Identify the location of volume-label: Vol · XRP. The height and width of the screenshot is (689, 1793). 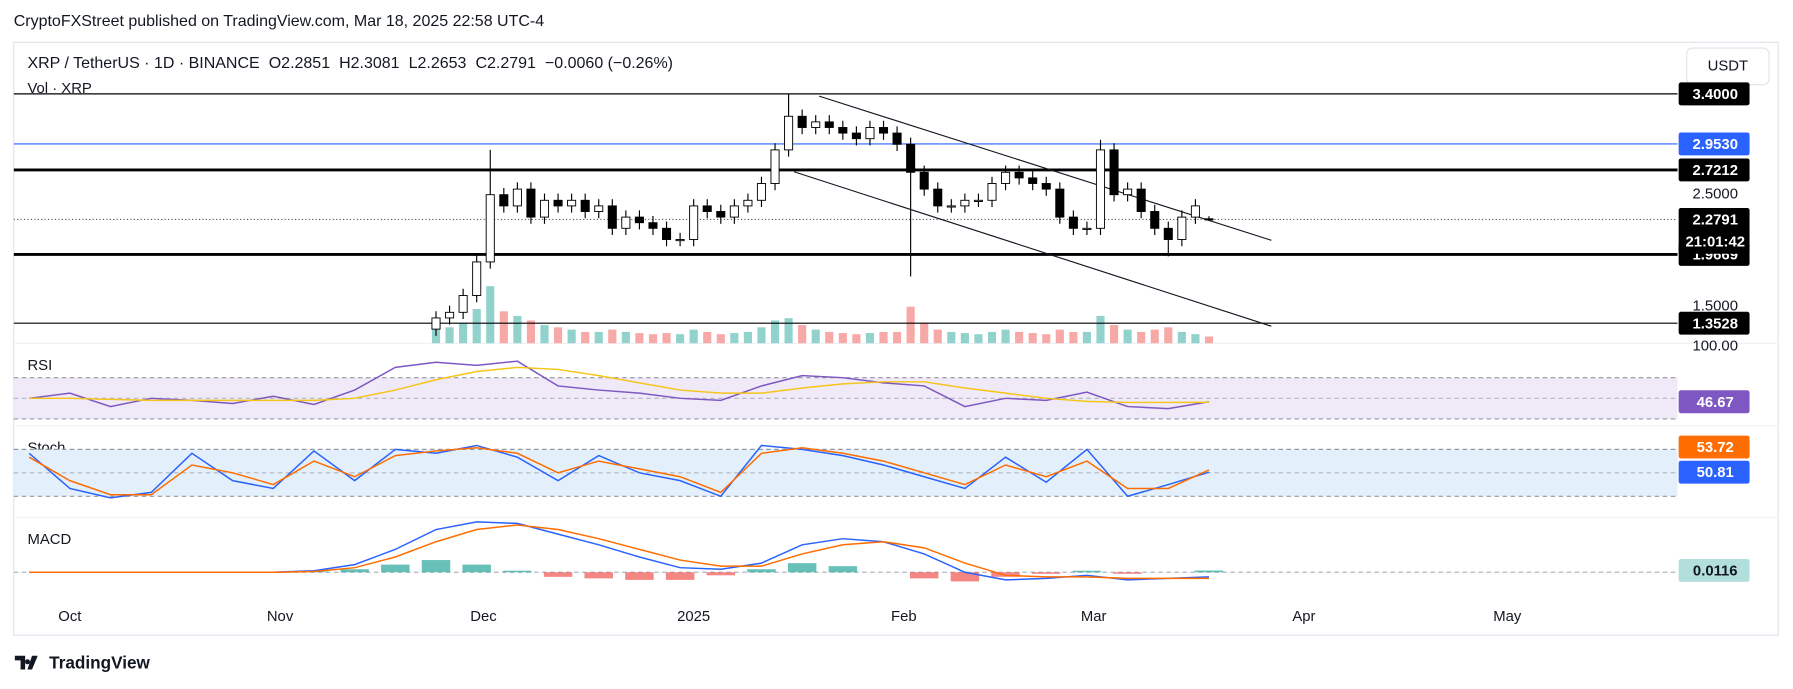
(59, 89).